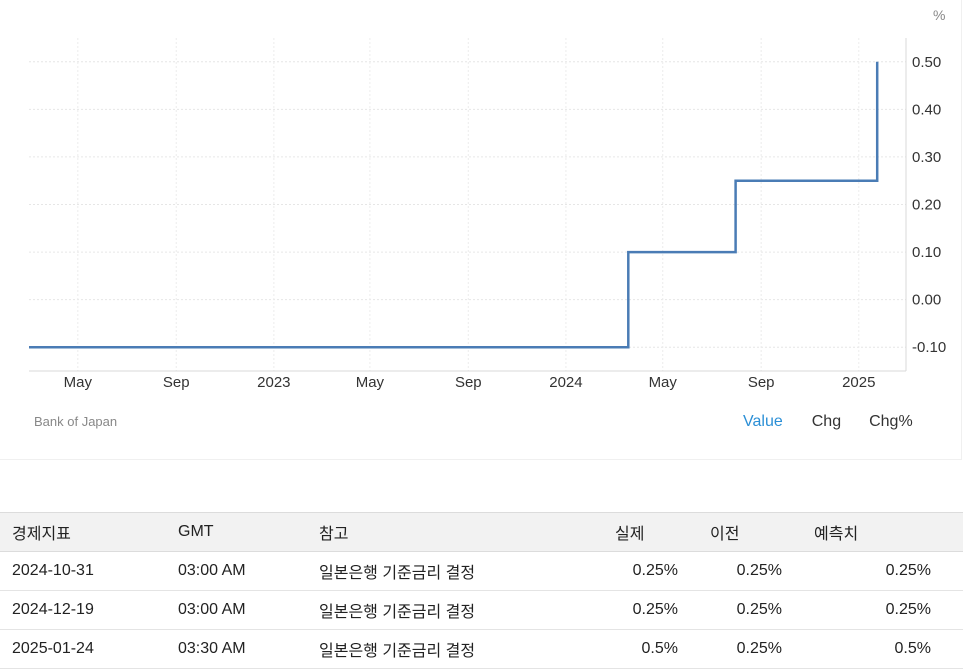  Describe the element at coordinates (929, 347) in the screenshot. I see `y-tick-label: -0.10` at that location.